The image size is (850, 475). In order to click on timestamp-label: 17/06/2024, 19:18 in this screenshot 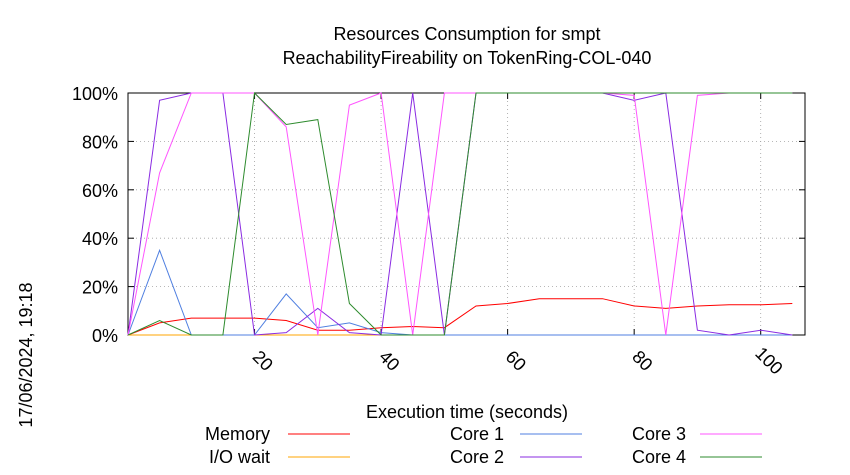, I will do `click(26, 354)`.